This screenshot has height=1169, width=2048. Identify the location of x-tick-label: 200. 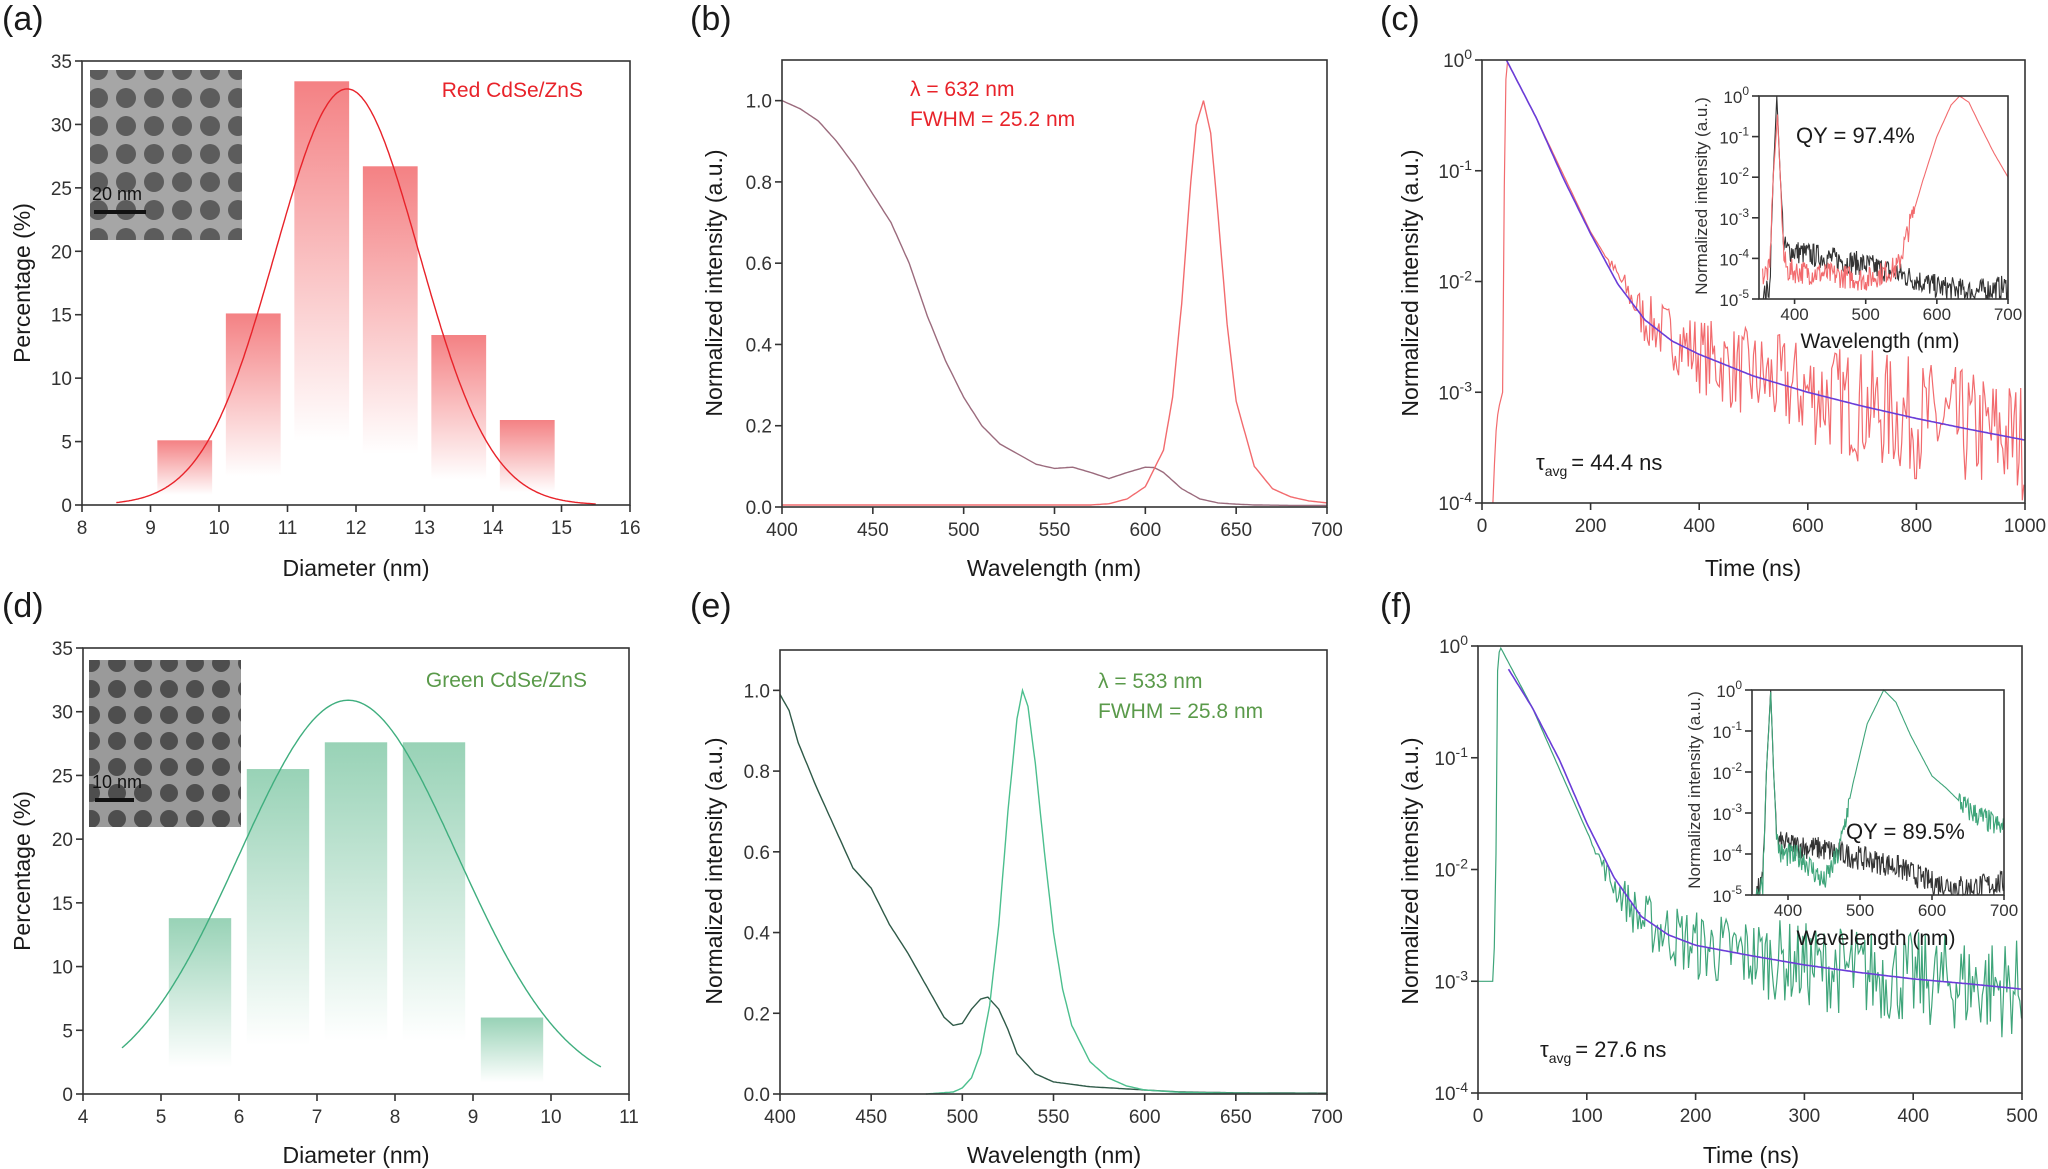
(1591, 526).